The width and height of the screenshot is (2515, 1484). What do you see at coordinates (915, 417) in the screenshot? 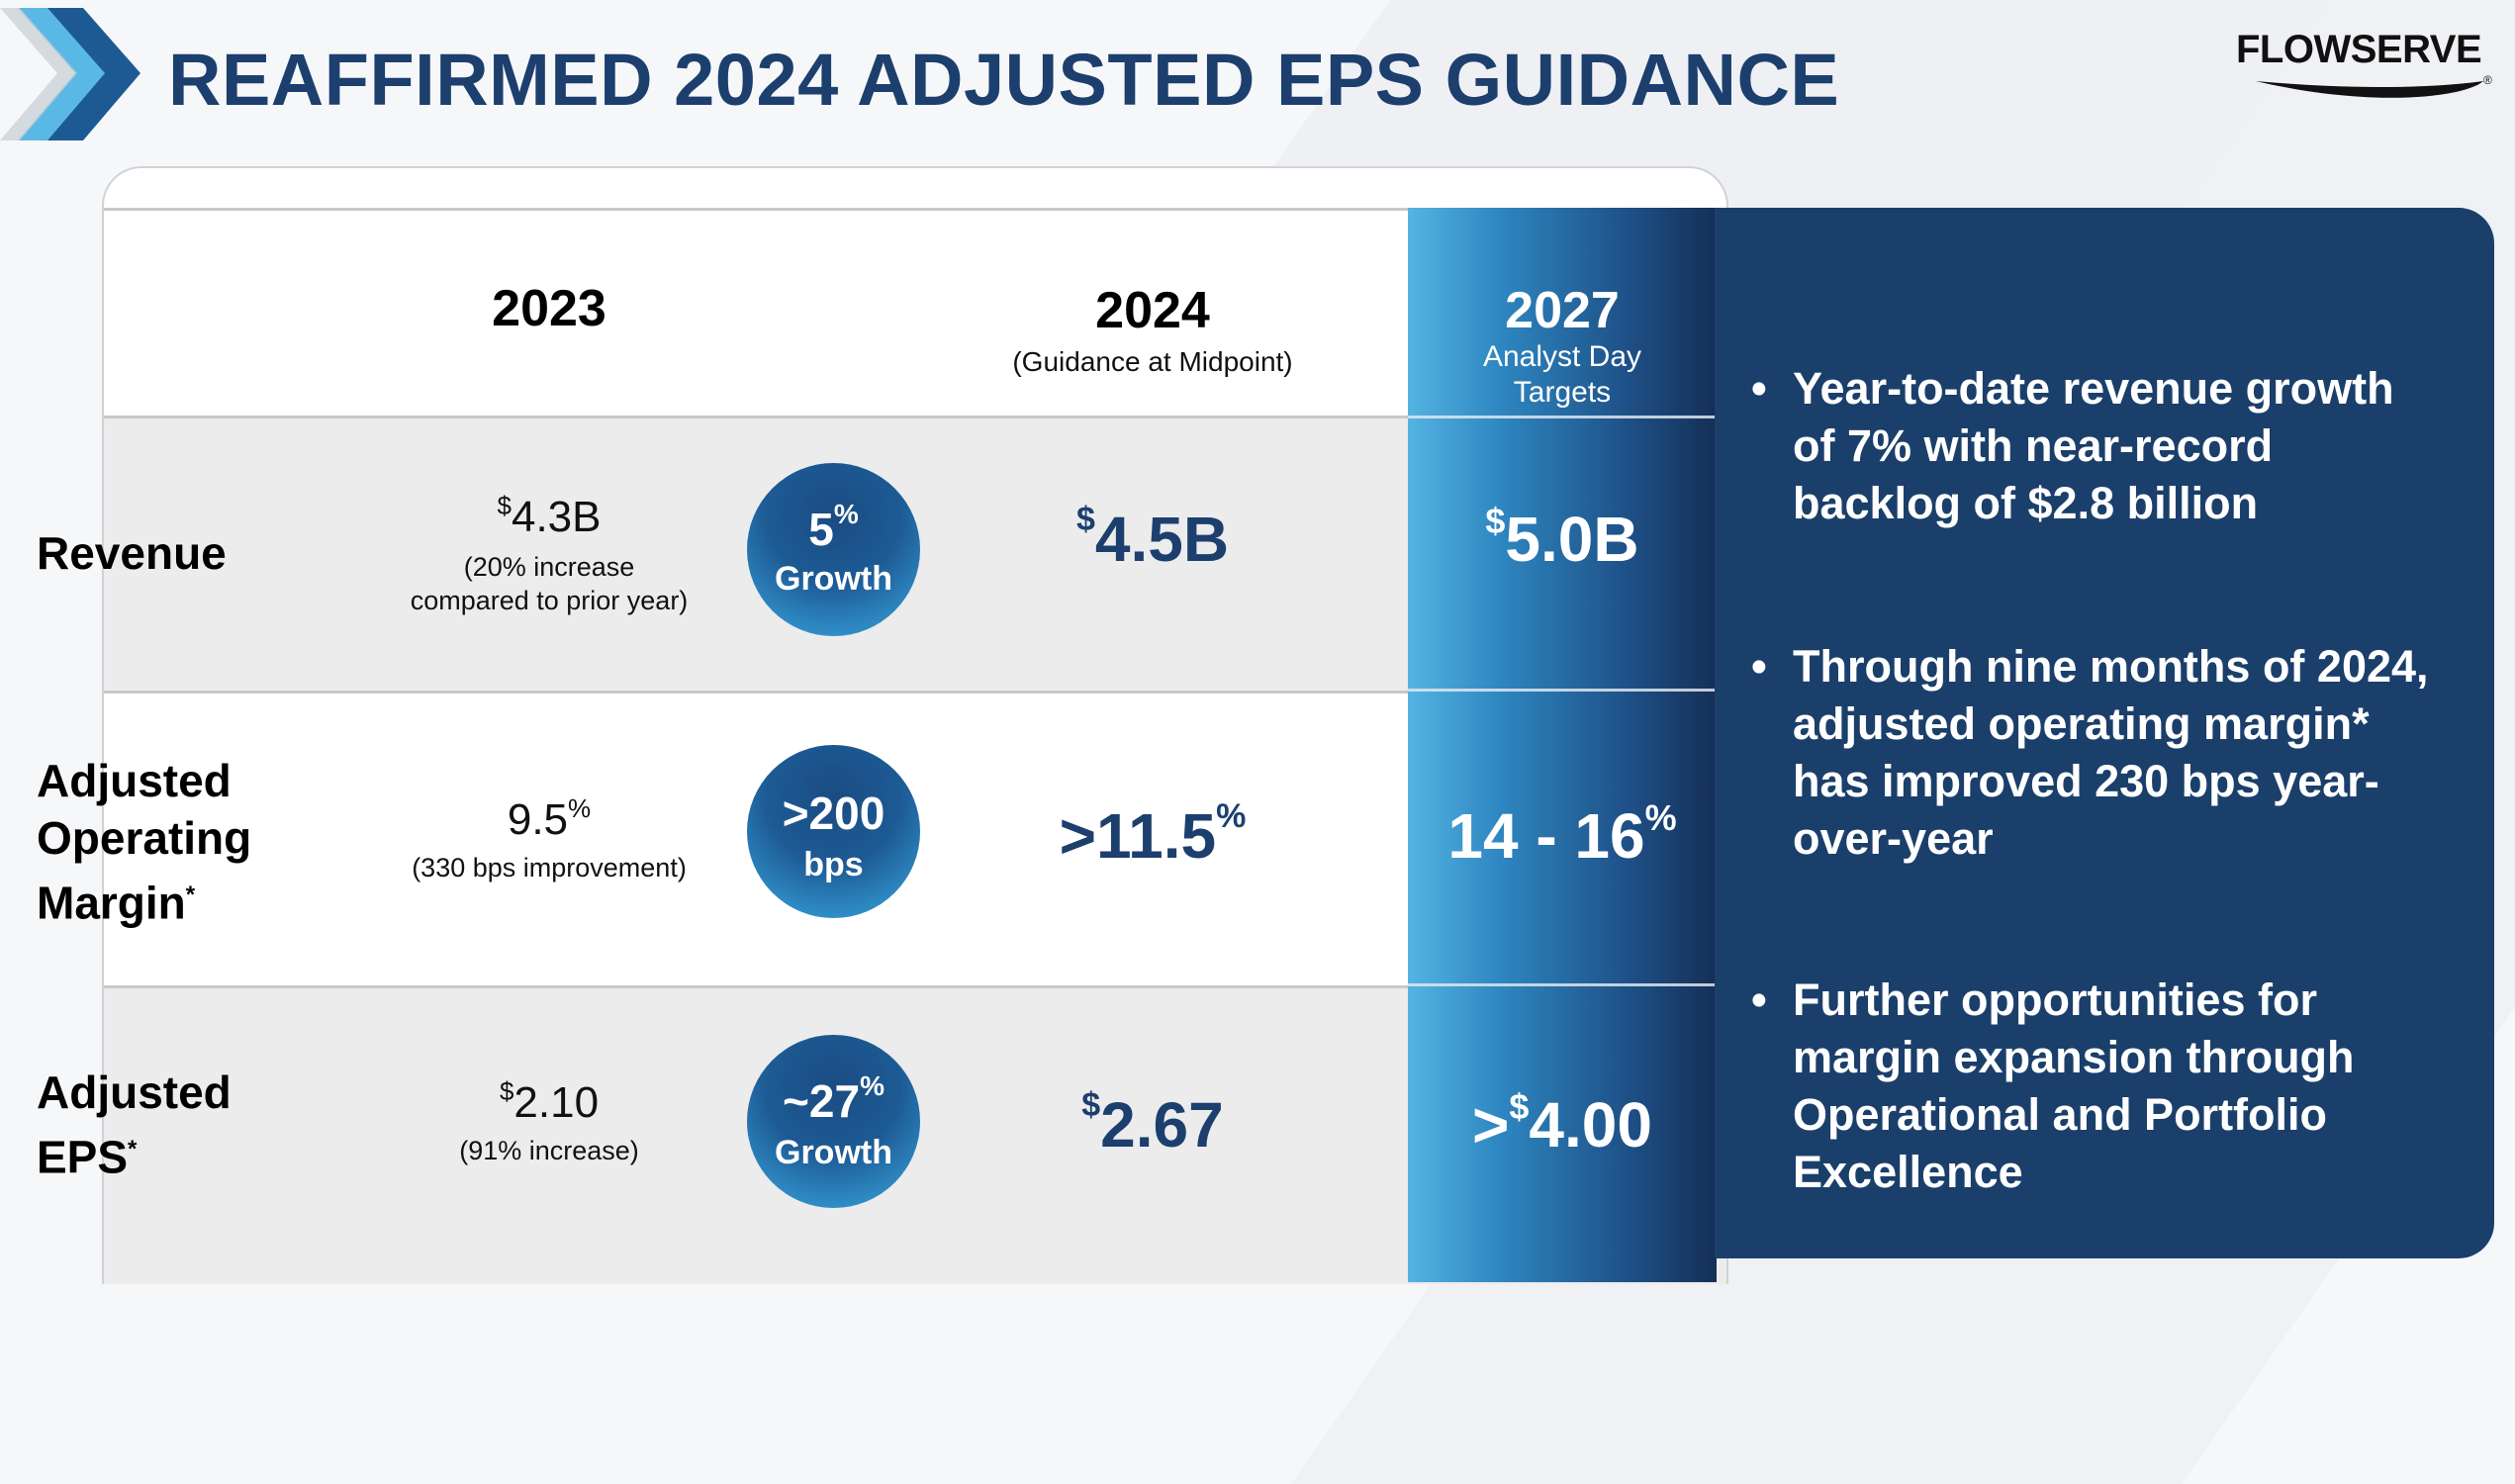
I see `header-divider` at bounding box center [915, 417].